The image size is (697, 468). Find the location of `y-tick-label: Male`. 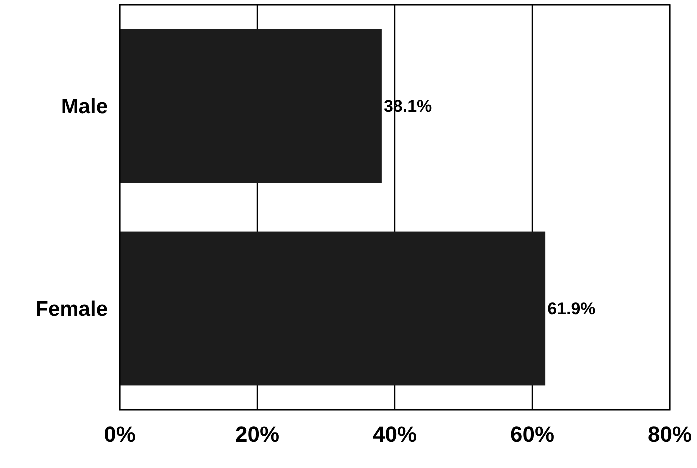

y-tick-label: Male is located at coordinates (84, 107).